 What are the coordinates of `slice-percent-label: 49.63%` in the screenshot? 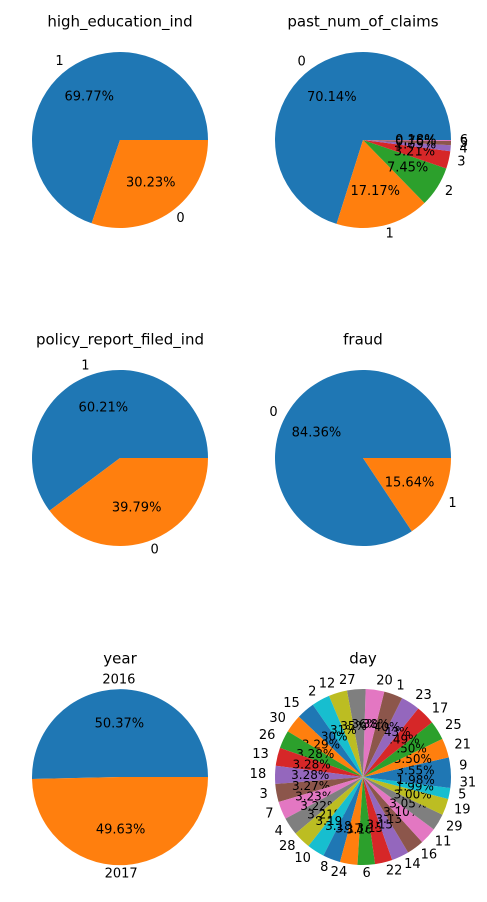 It's located at (121, 829).